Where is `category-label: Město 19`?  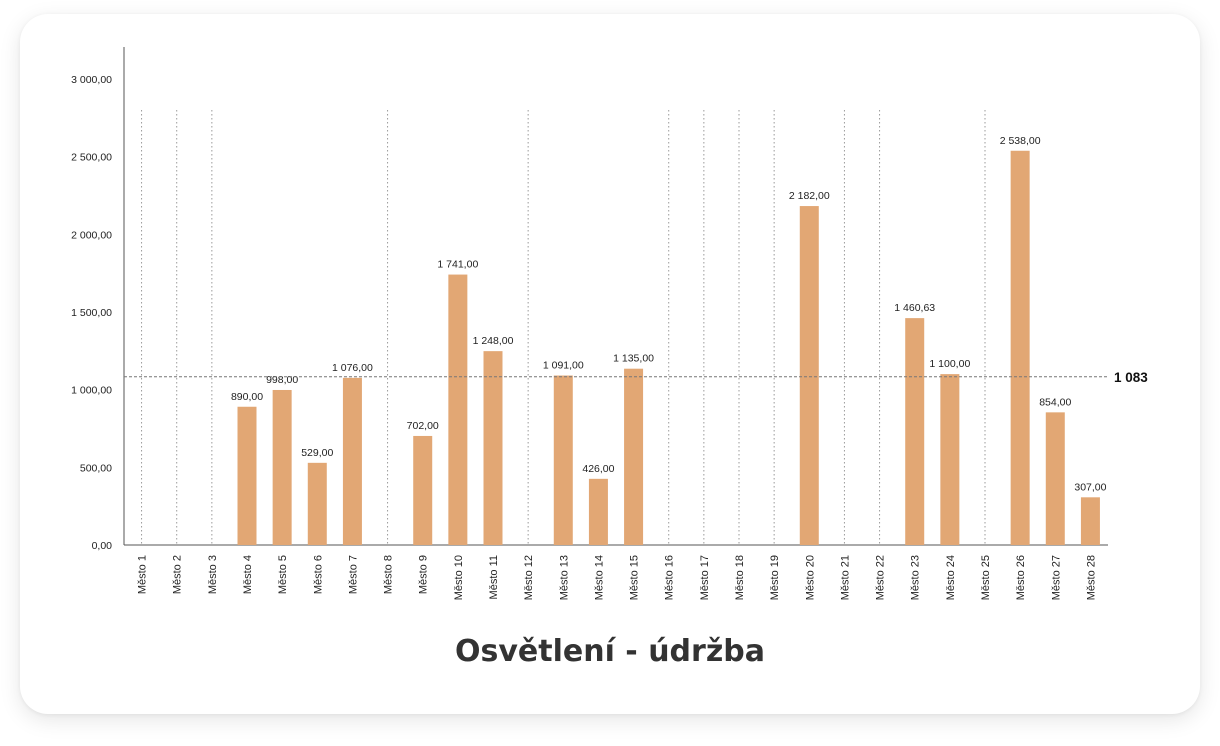
category-label: Město 19 is located at coordinates (775, 577).